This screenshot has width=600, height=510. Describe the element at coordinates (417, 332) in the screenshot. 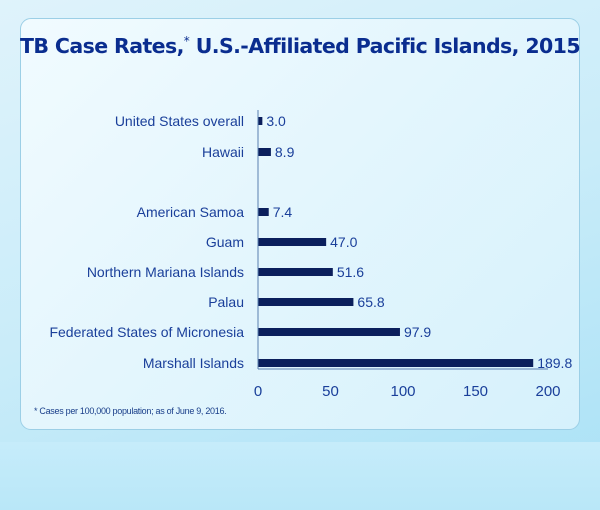

I see `value-label: 97.9` at that location.